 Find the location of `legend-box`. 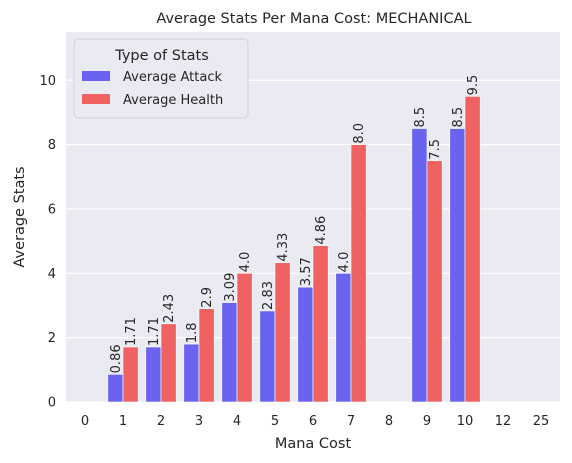

legend-box is located at coordinates (161, 78).